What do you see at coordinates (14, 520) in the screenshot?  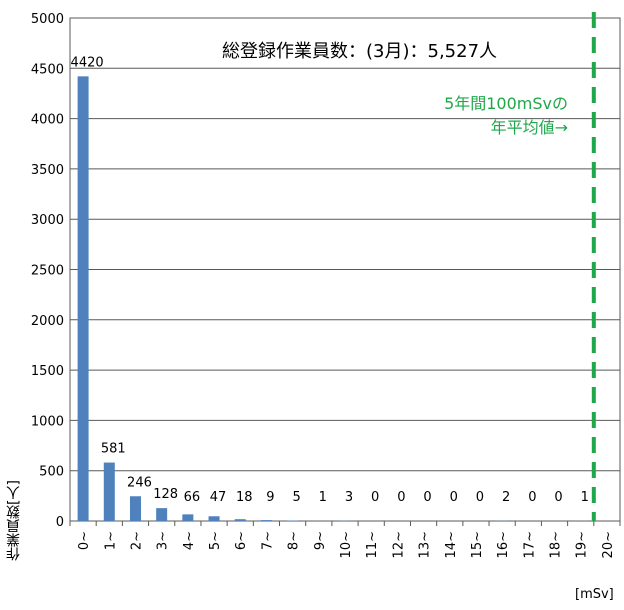 I see `y-axis-label: 作業員数[人]` at bounding box center [14, 520].